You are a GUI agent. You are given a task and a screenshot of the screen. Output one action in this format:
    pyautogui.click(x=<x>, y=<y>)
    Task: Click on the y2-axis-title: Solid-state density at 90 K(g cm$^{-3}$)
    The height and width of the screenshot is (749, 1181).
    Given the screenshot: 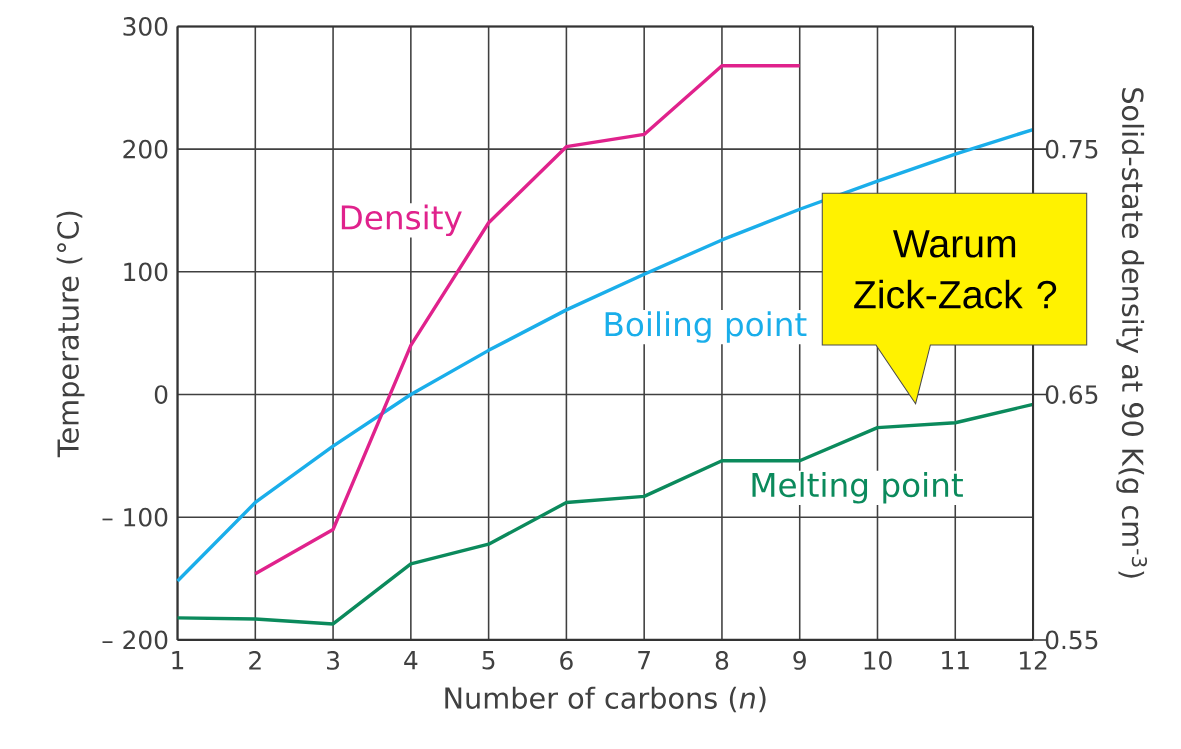 What is the action you would take?
    pyautogui.click(x=1132, y=333)
    